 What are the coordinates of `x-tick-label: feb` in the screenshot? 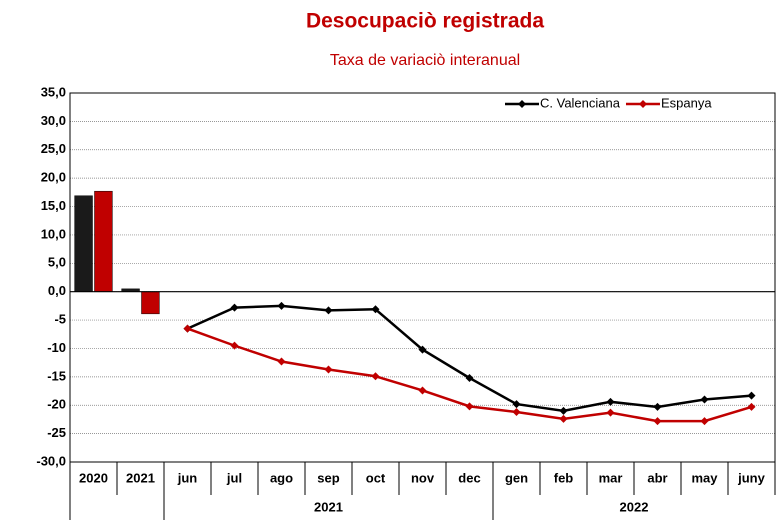 It's located at (564, 477).